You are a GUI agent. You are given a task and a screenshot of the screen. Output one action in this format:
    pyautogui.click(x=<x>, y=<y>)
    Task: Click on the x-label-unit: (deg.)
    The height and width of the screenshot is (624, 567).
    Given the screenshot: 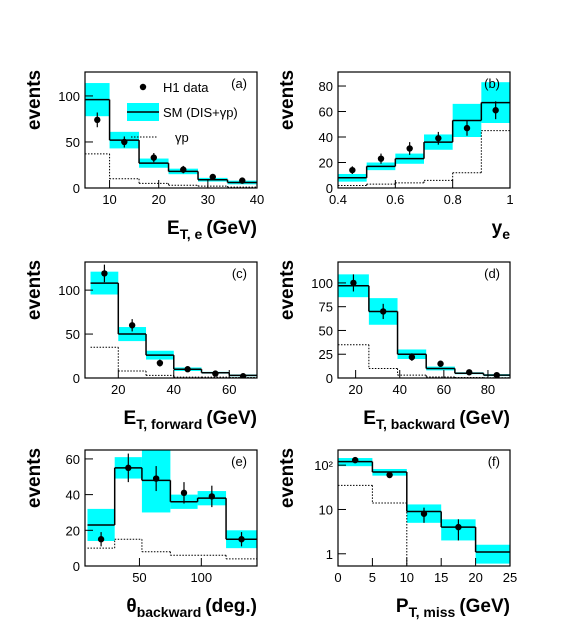 What is the action you would take?
    pyautogui.click(x=231, y=606)
    